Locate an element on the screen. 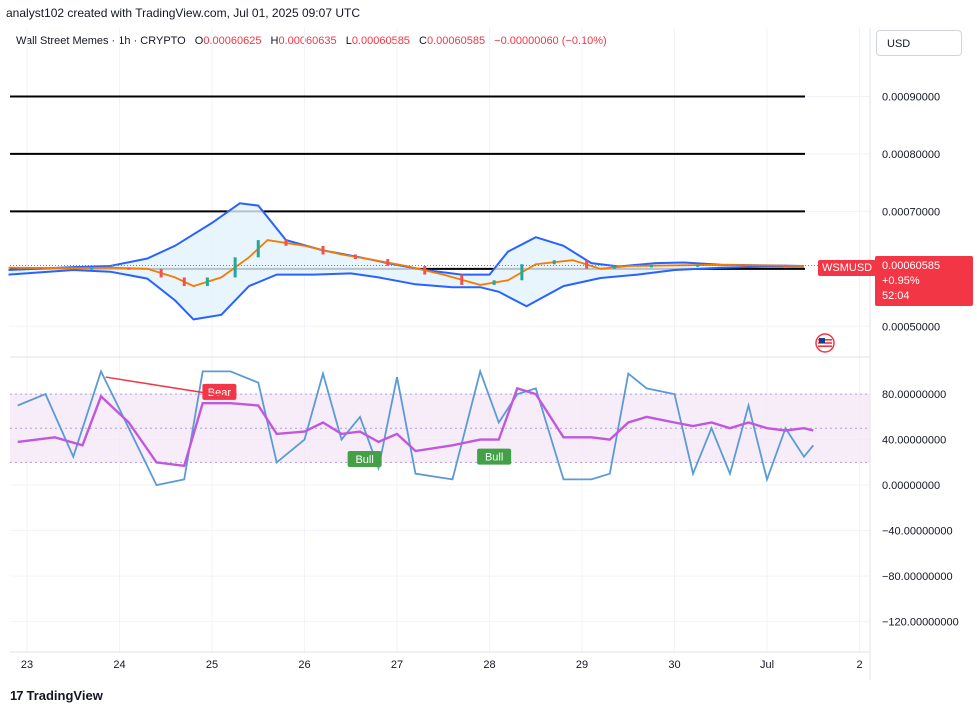 The image size is (977, 714). price-y-tick-label: 0.00090000 is located at coordinates (911, 97).